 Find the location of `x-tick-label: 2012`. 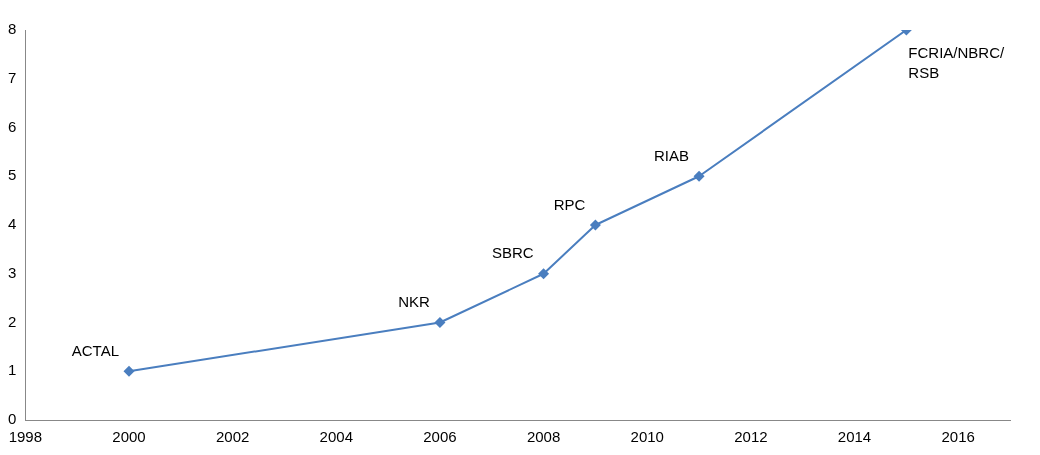

x-tick-label: 2012 is located at coordinates (751, 437).